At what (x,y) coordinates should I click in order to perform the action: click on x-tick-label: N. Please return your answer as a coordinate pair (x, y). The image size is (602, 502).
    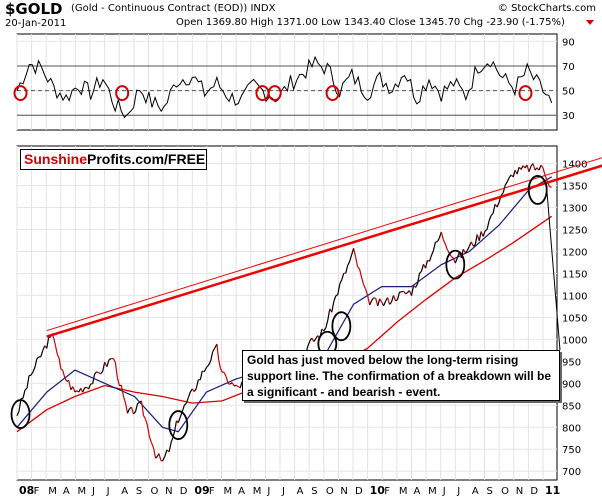
    Looking at the image, I should click on (343, 491).